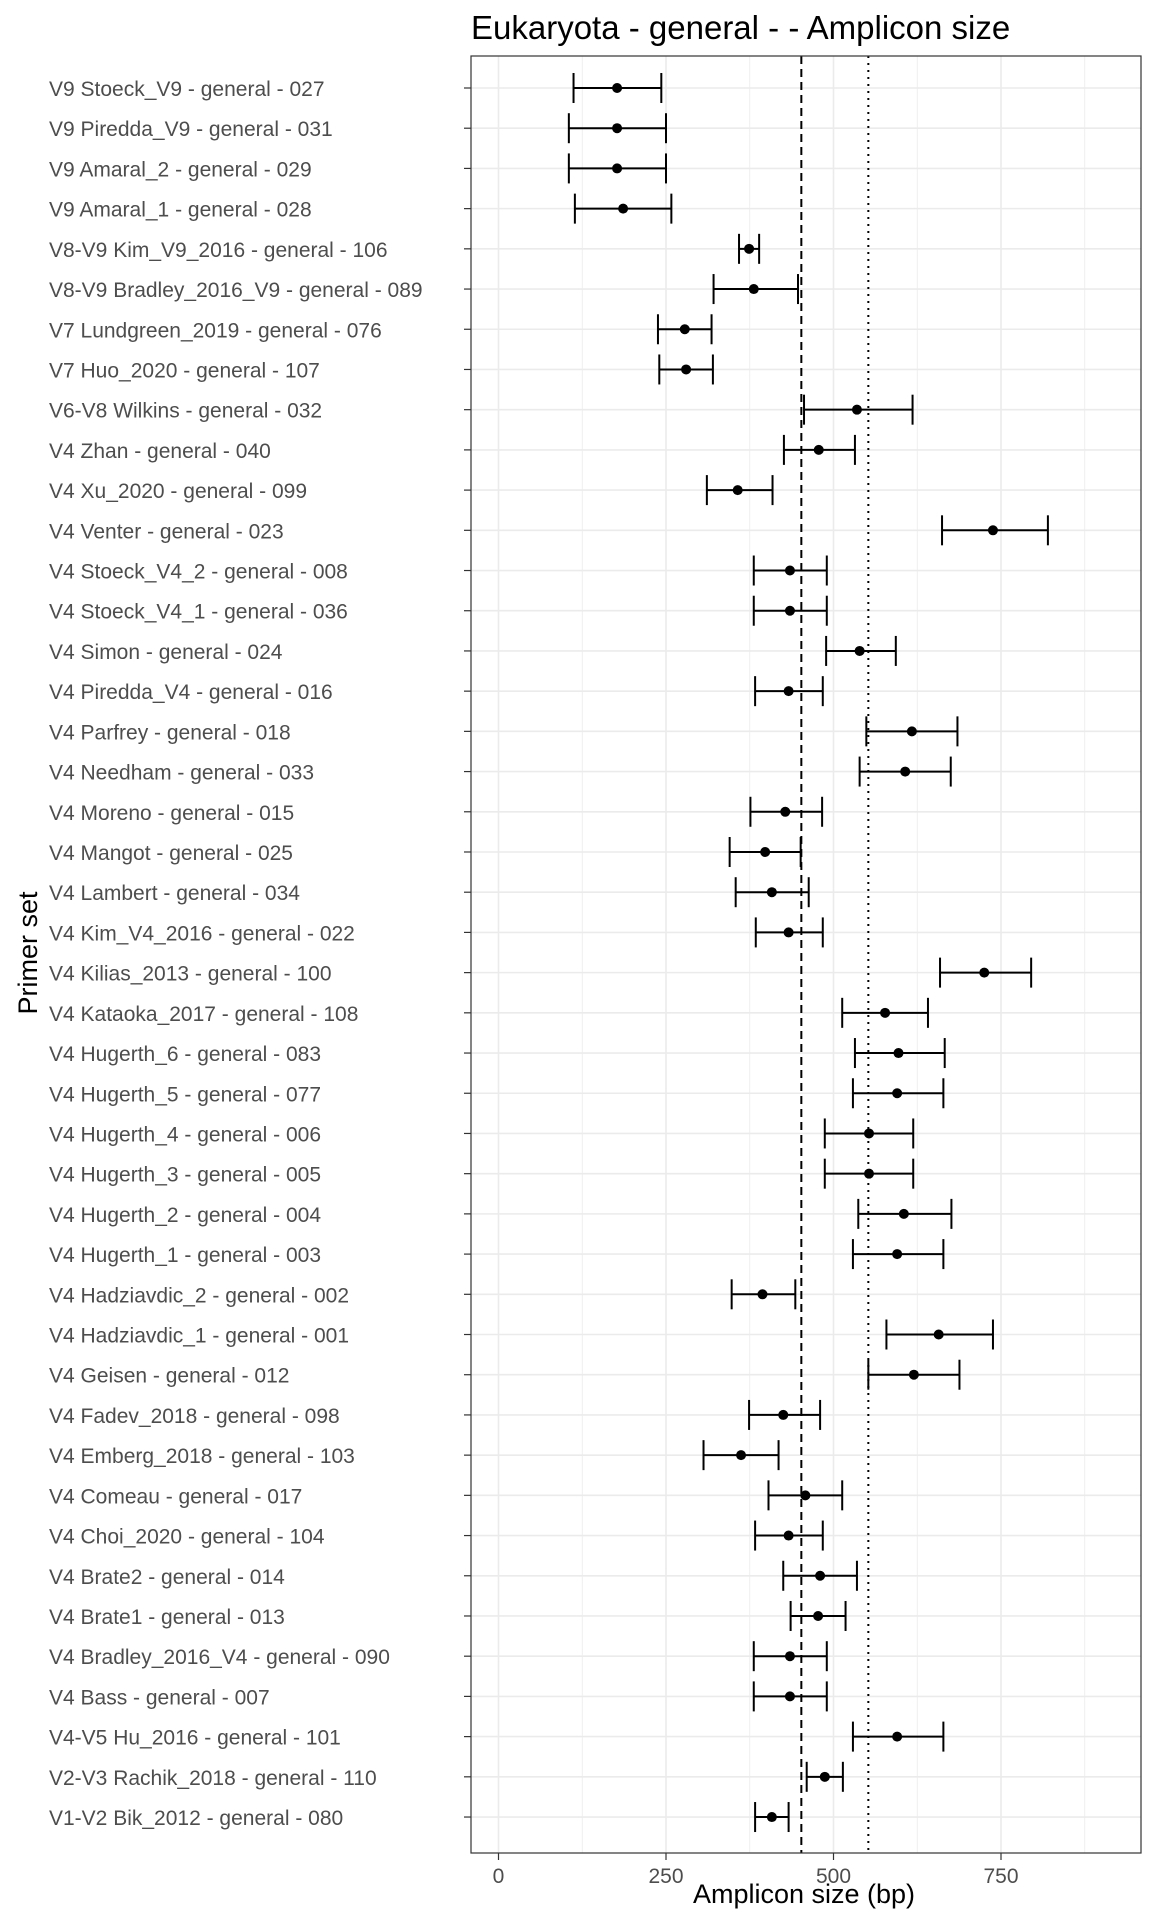  What do you see at coordinates (185, 1215) in the screenshot?
I see `y-tick-label: V4 Hugerth_2 - general - 004` at bounding box center [185, 1215].